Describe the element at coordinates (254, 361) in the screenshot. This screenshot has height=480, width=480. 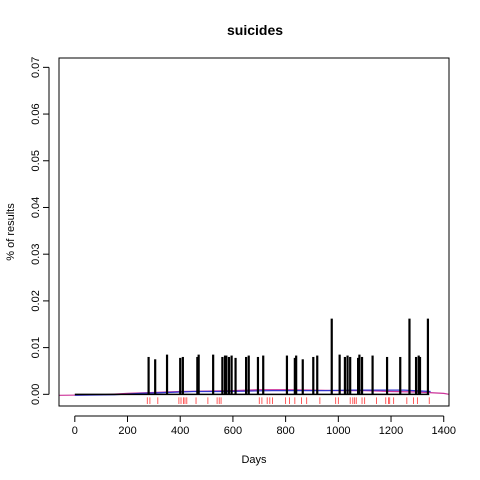
I see `plot-area` at that location.